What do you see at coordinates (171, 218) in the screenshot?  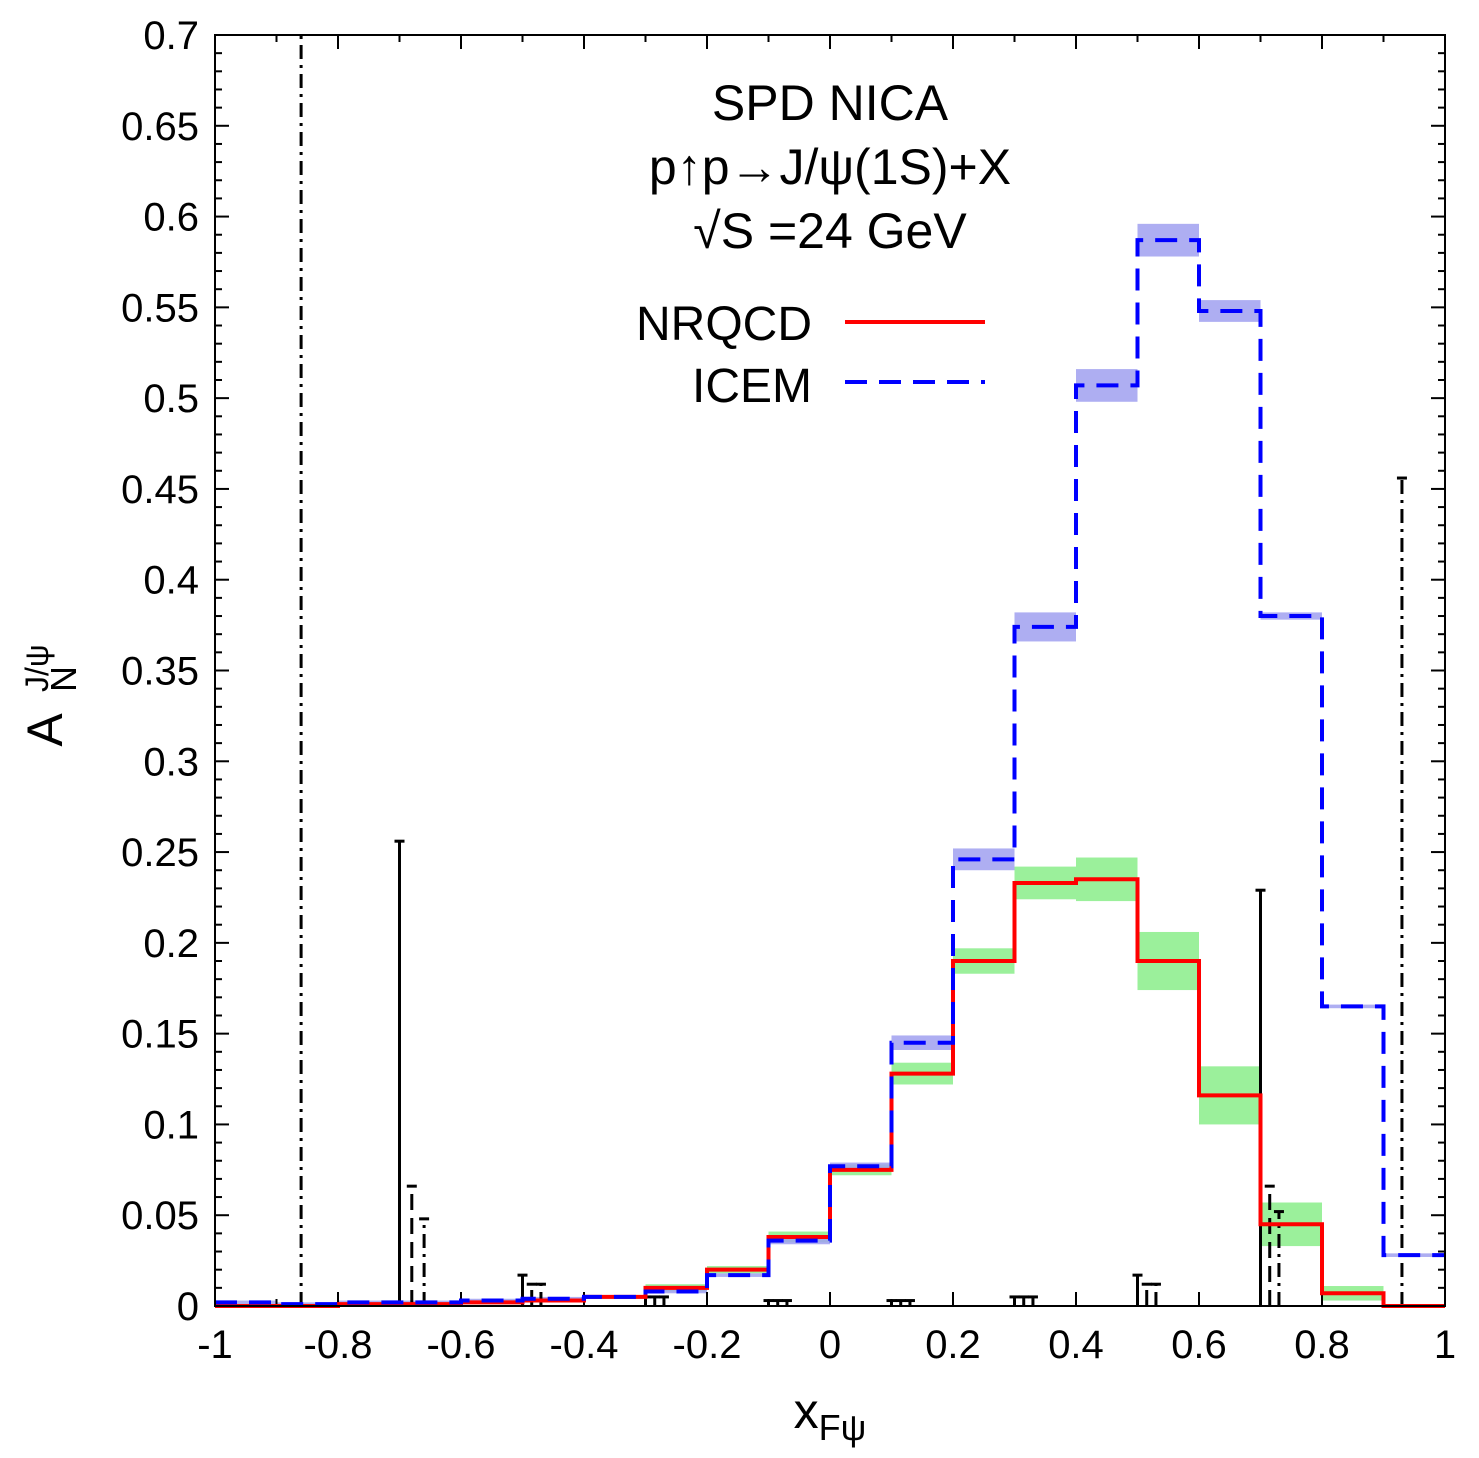 I see `y-tick-label: 0.6` at bounding box center [171, 218].